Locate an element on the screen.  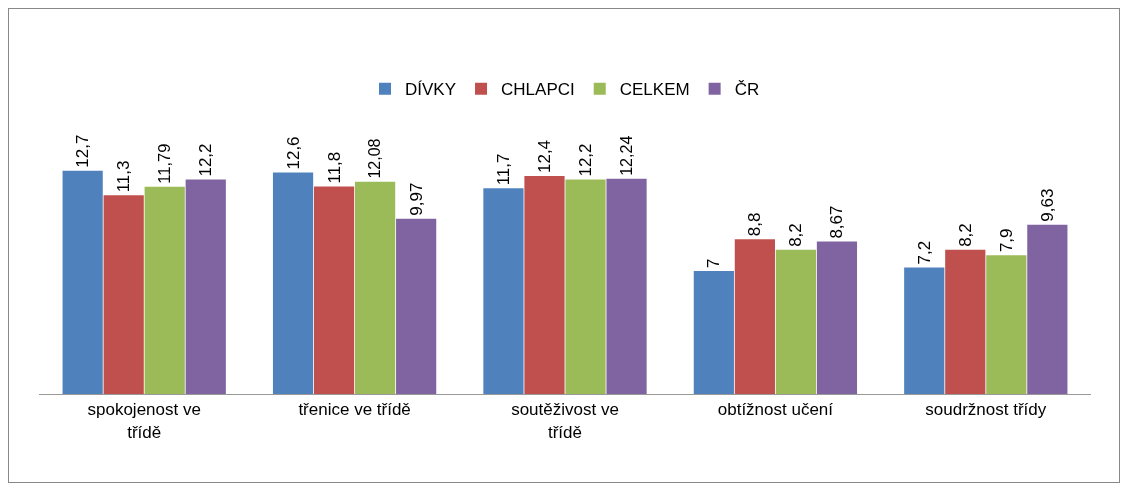
legend-label: CELKEM is located at coordinates (654, 90).